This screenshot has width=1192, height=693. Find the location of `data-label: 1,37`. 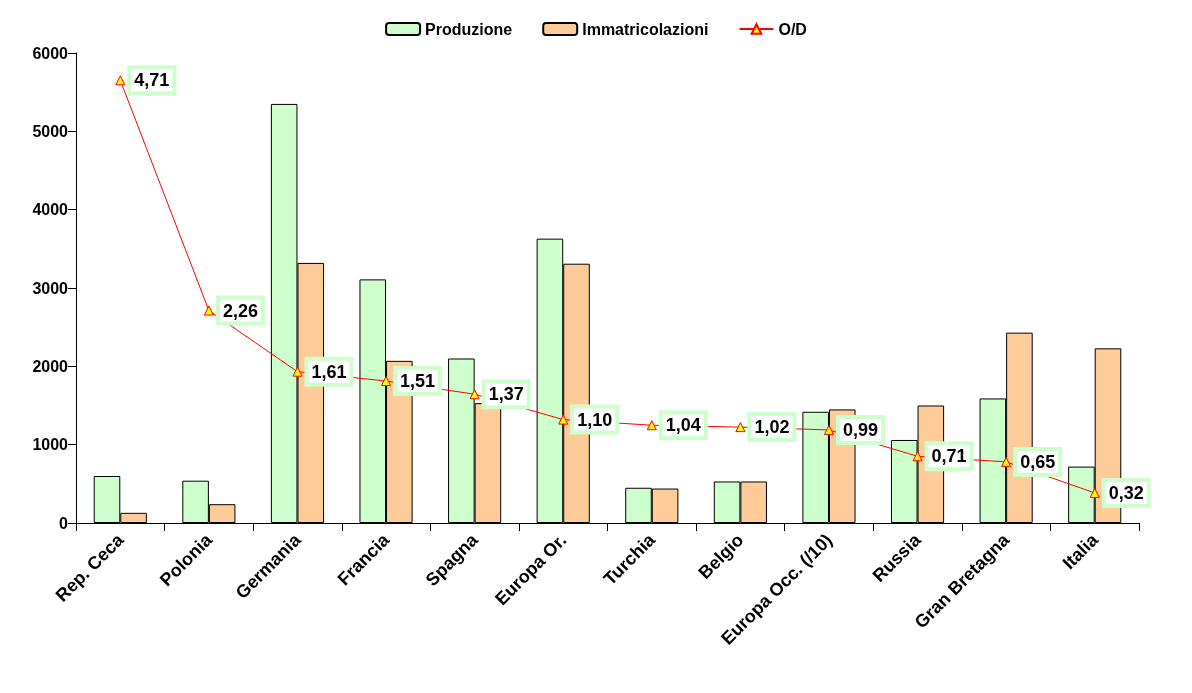

data-label: 1,37 is located at coordinates (506, 394).